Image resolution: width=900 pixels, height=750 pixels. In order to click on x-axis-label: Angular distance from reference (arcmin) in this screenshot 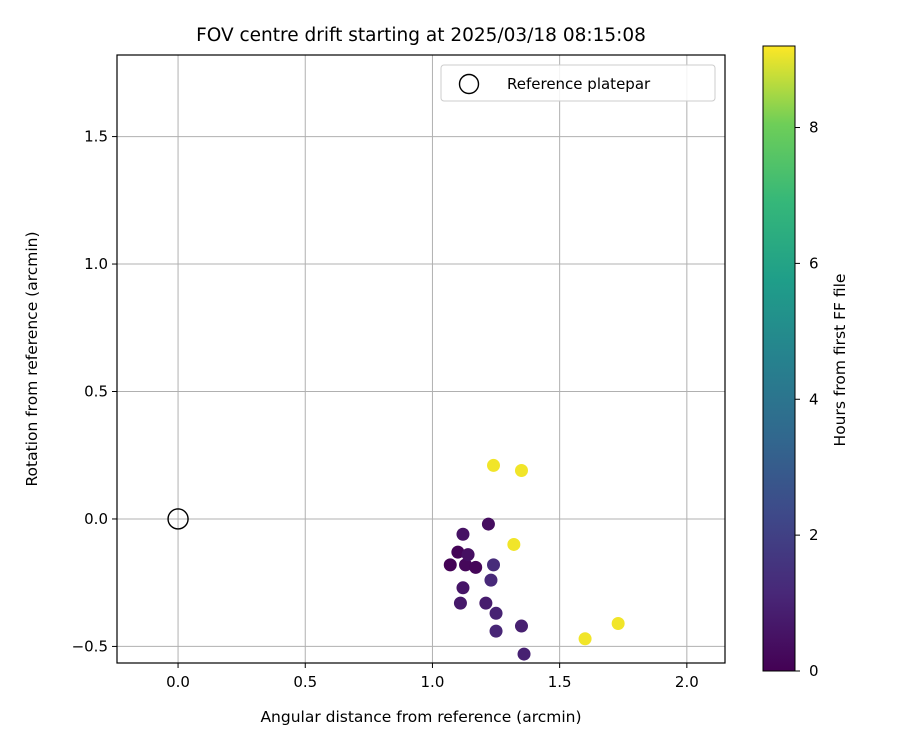, I will do `click(420, 717)`.